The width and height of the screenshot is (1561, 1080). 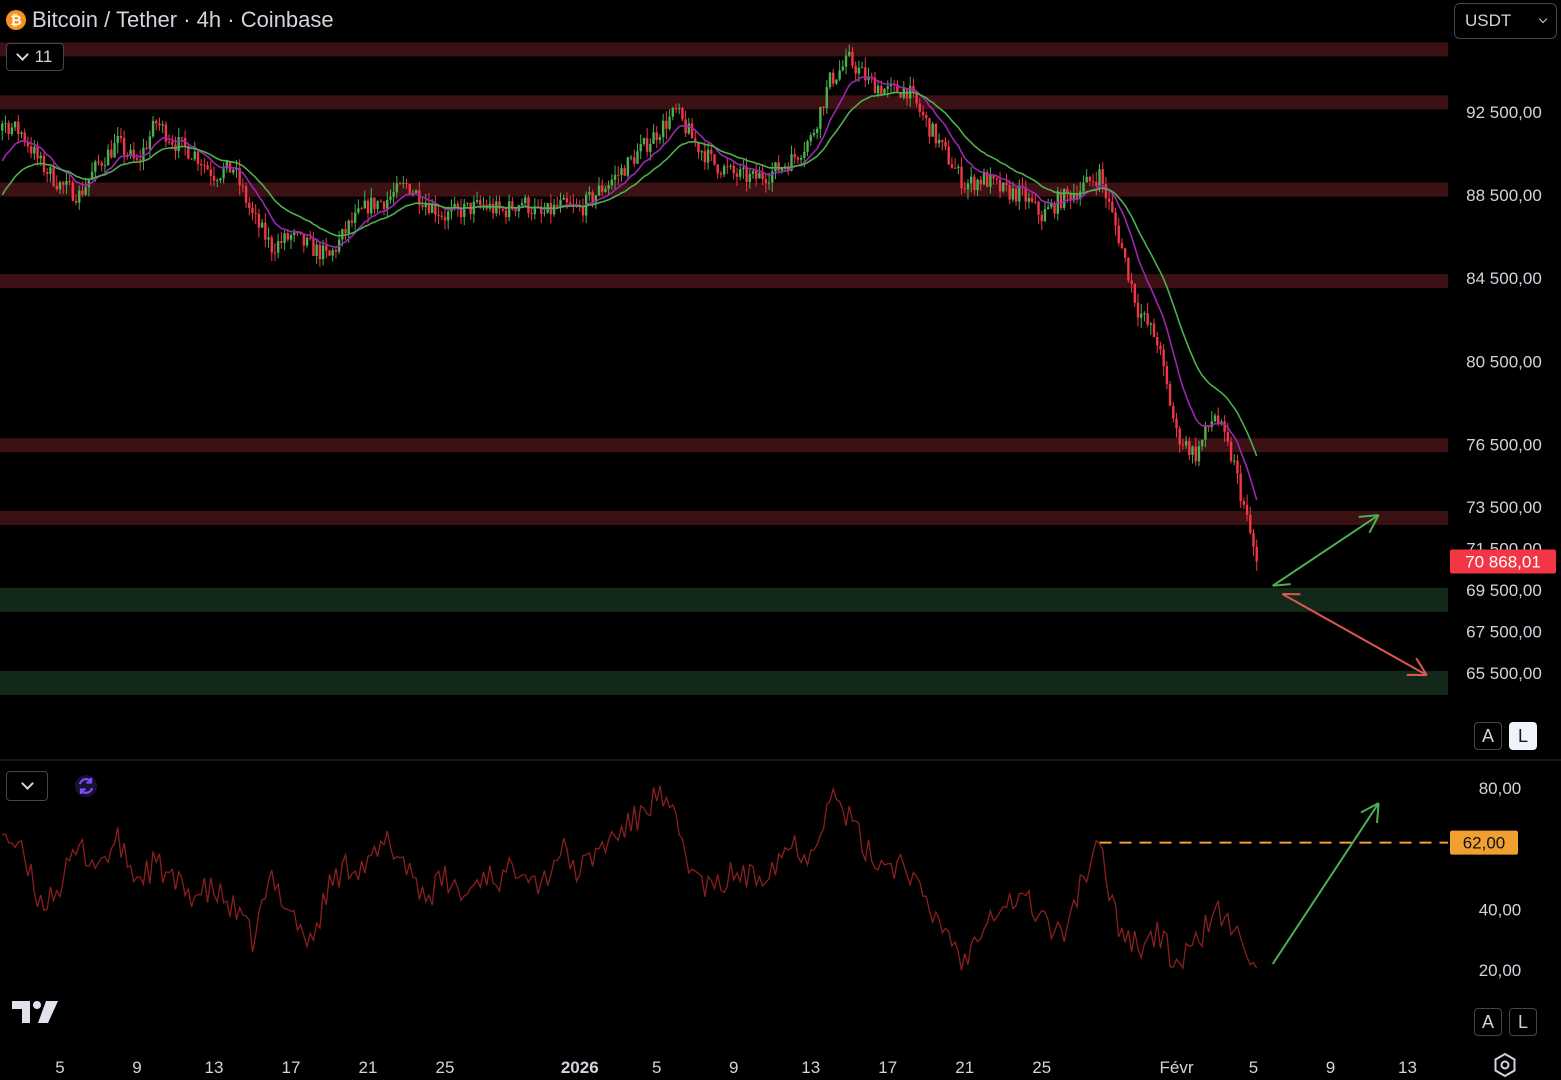 I want to click on time-axis-tick-label: 5, so click(x=656, y=1067).